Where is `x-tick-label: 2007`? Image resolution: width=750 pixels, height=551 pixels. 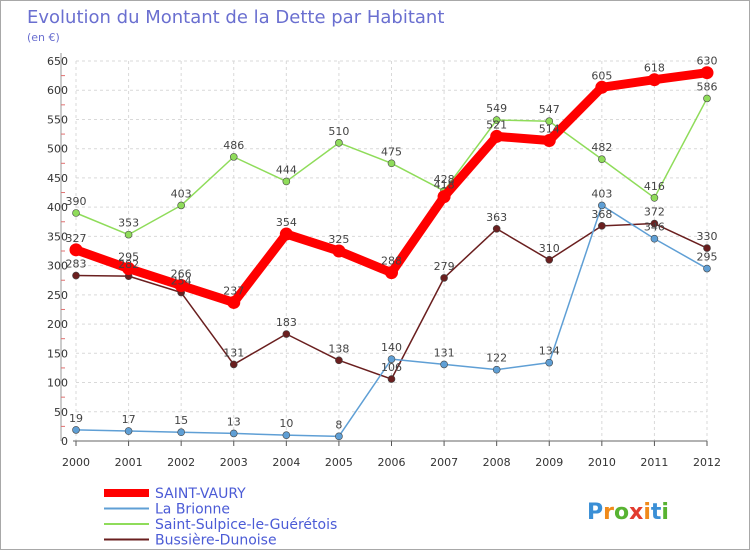
x-tick-label: 2007 is located at coordinates (444, 462).